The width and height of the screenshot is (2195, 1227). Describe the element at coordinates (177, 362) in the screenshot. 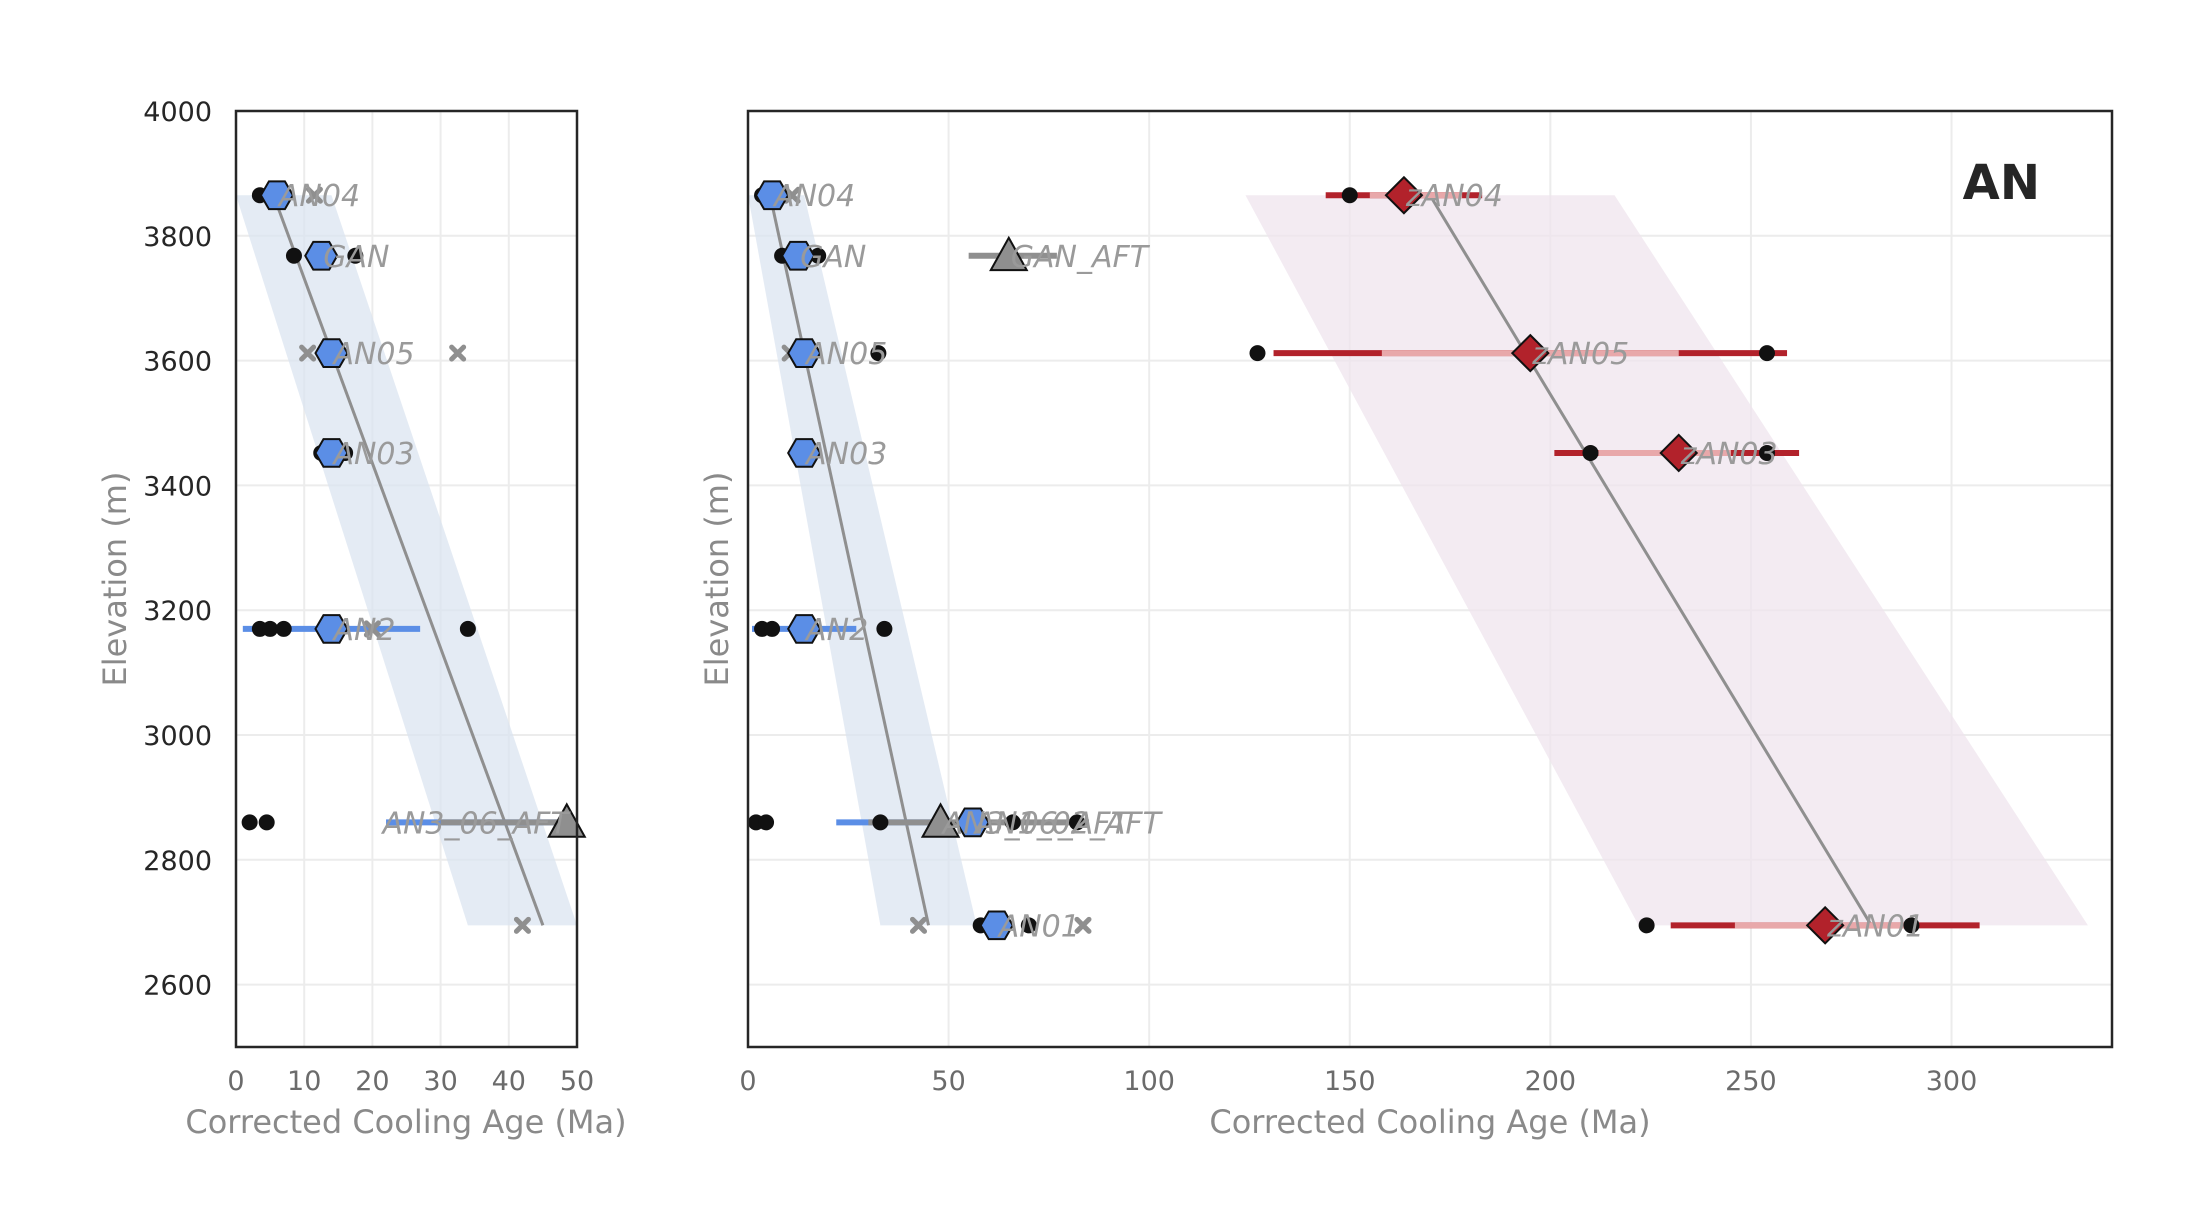

I see `y-tick-label: 3600` at that location.